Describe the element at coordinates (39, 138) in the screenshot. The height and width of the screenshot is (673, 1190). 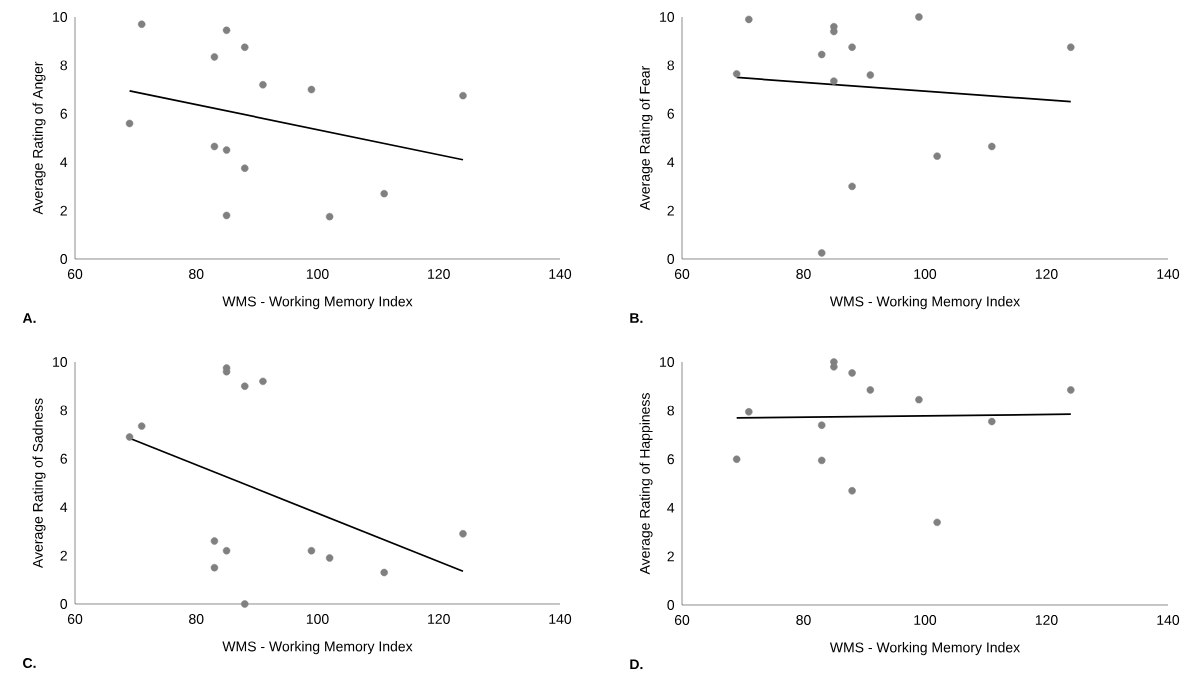
I see `y-axis-title: Average Rating of Anger` at that location.